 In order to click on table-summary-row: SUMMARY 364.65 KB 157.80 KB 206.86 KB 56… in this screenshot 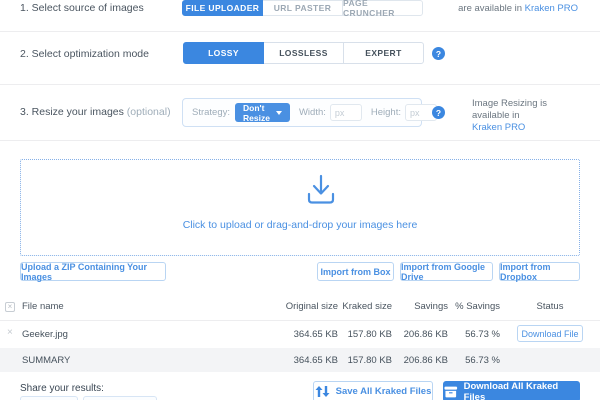, I will do `click(300, 360)`.